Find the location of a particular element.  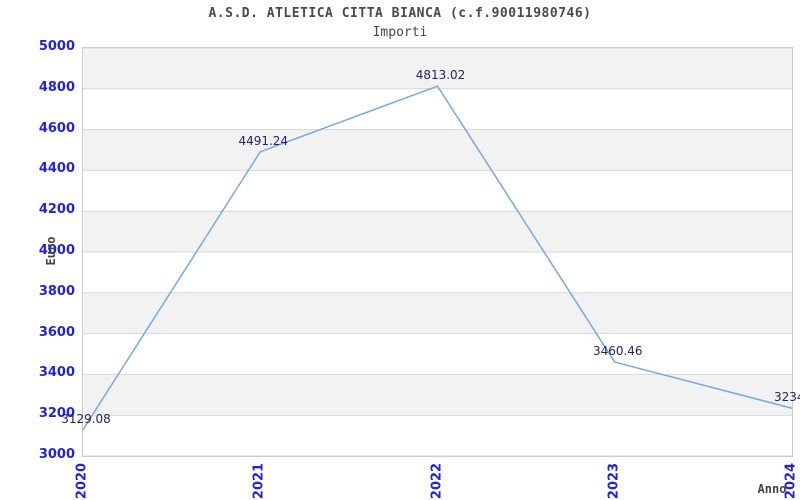

x-tick-label: 2022 is located at coordinates (436, 481).